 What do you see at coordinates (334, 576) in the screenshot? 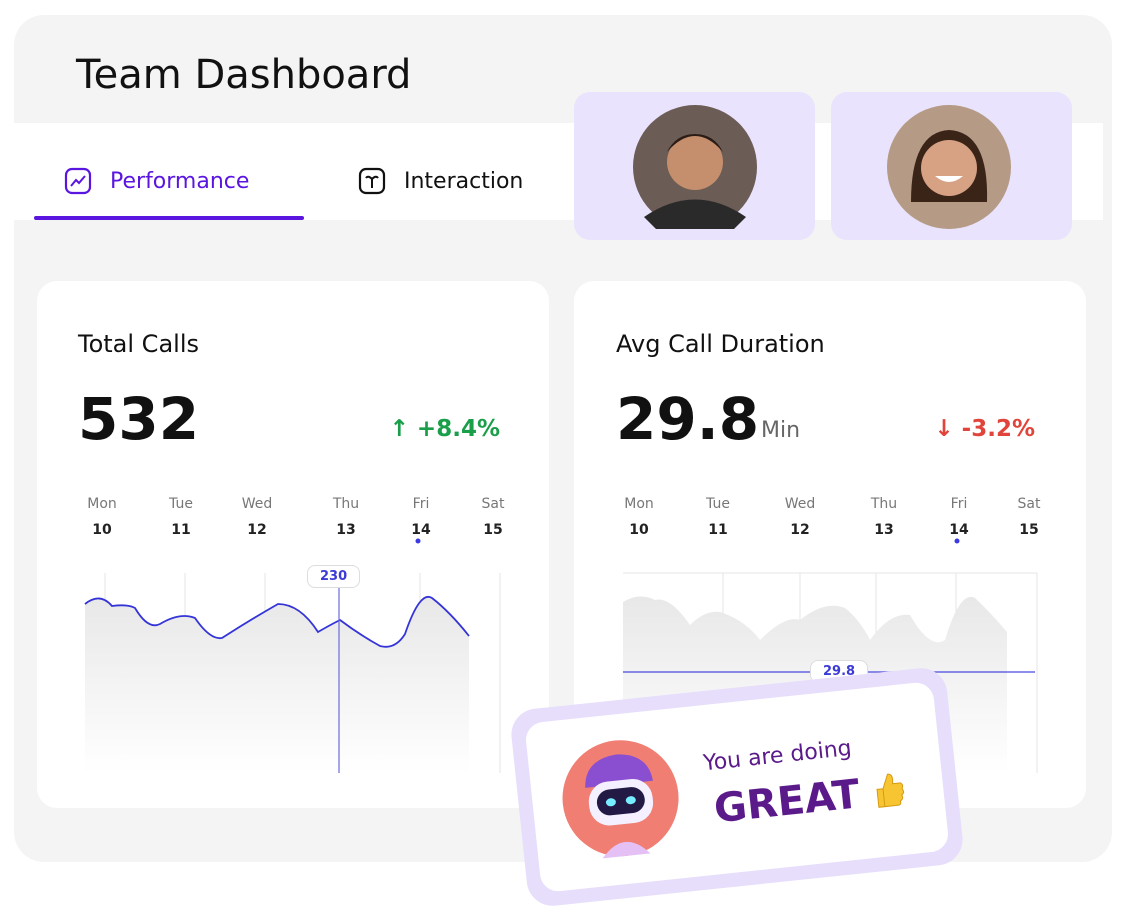
I see `chart-tooltip: 230` at bounding box center [334, 576].